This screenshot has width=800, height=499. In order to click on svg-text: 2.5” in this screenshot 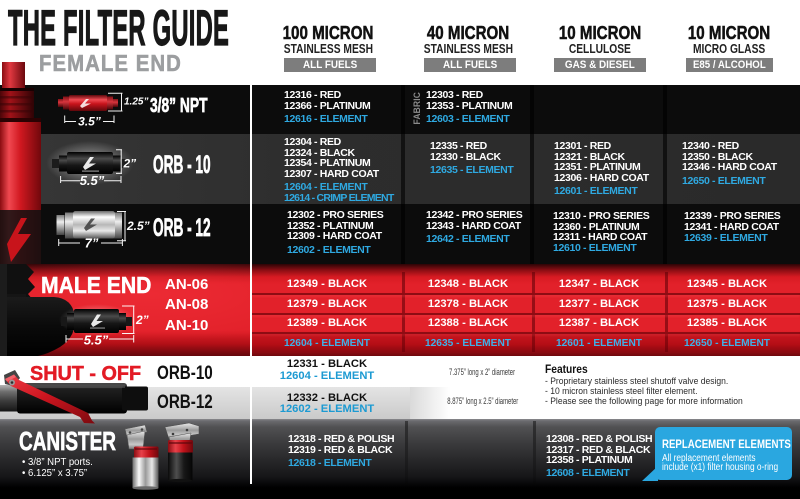, I will do `click(138, 226)`.